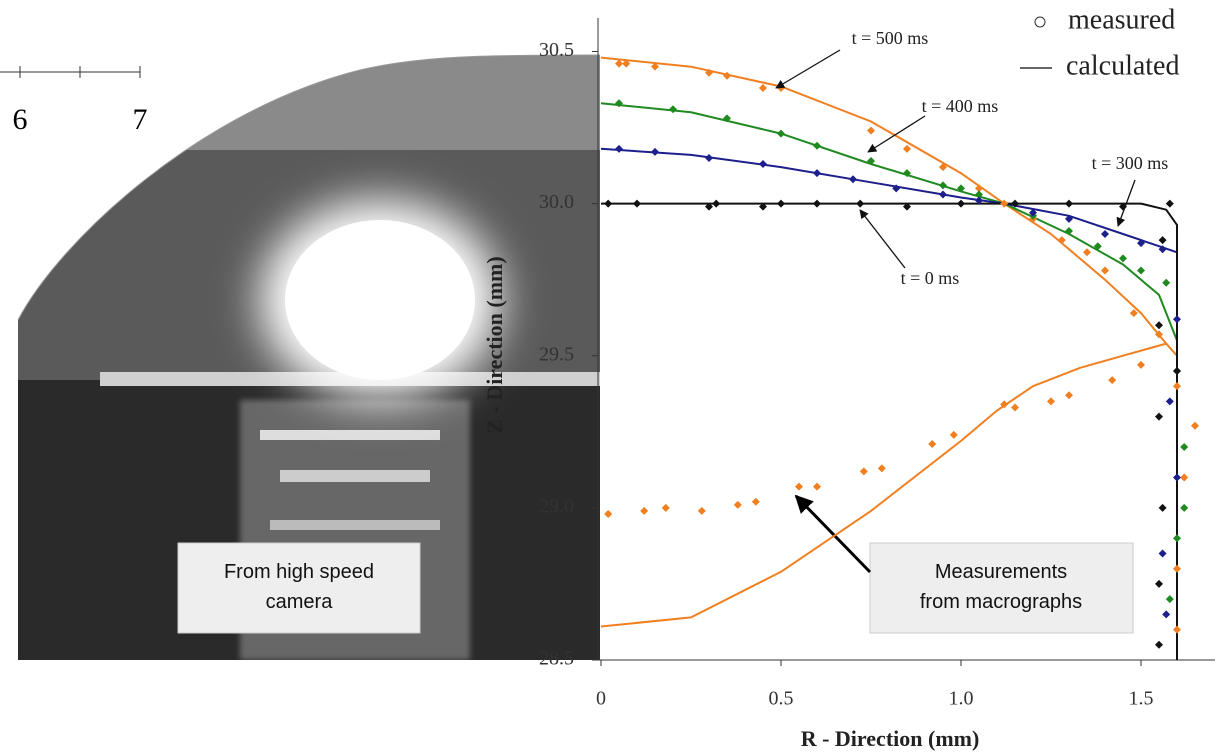  Describe the element at coordinates (890, 38) in the screenshot. I see `series-annotation: t = 500 ms` at that location.